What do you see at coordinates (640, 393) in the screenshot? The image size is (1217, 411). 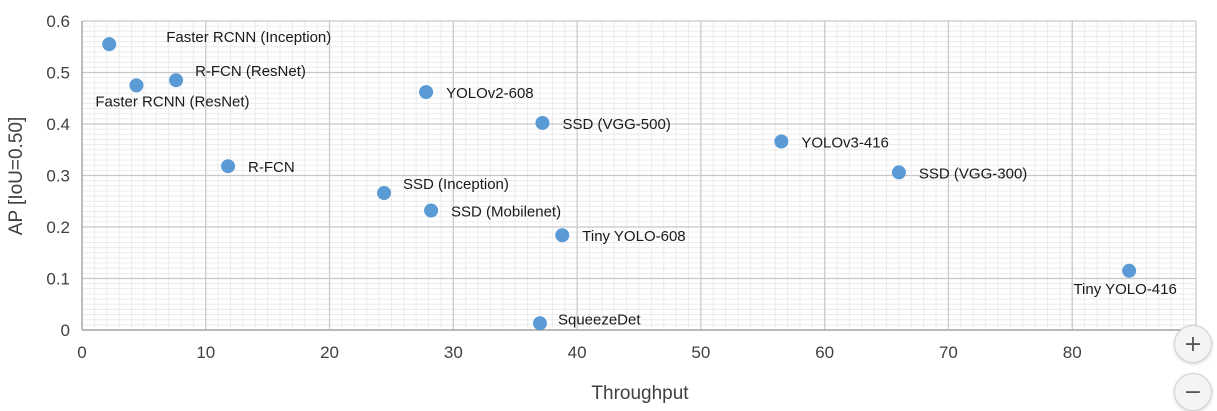 I see `x-axis-title: Throughput` at bounding box center [640, 393].